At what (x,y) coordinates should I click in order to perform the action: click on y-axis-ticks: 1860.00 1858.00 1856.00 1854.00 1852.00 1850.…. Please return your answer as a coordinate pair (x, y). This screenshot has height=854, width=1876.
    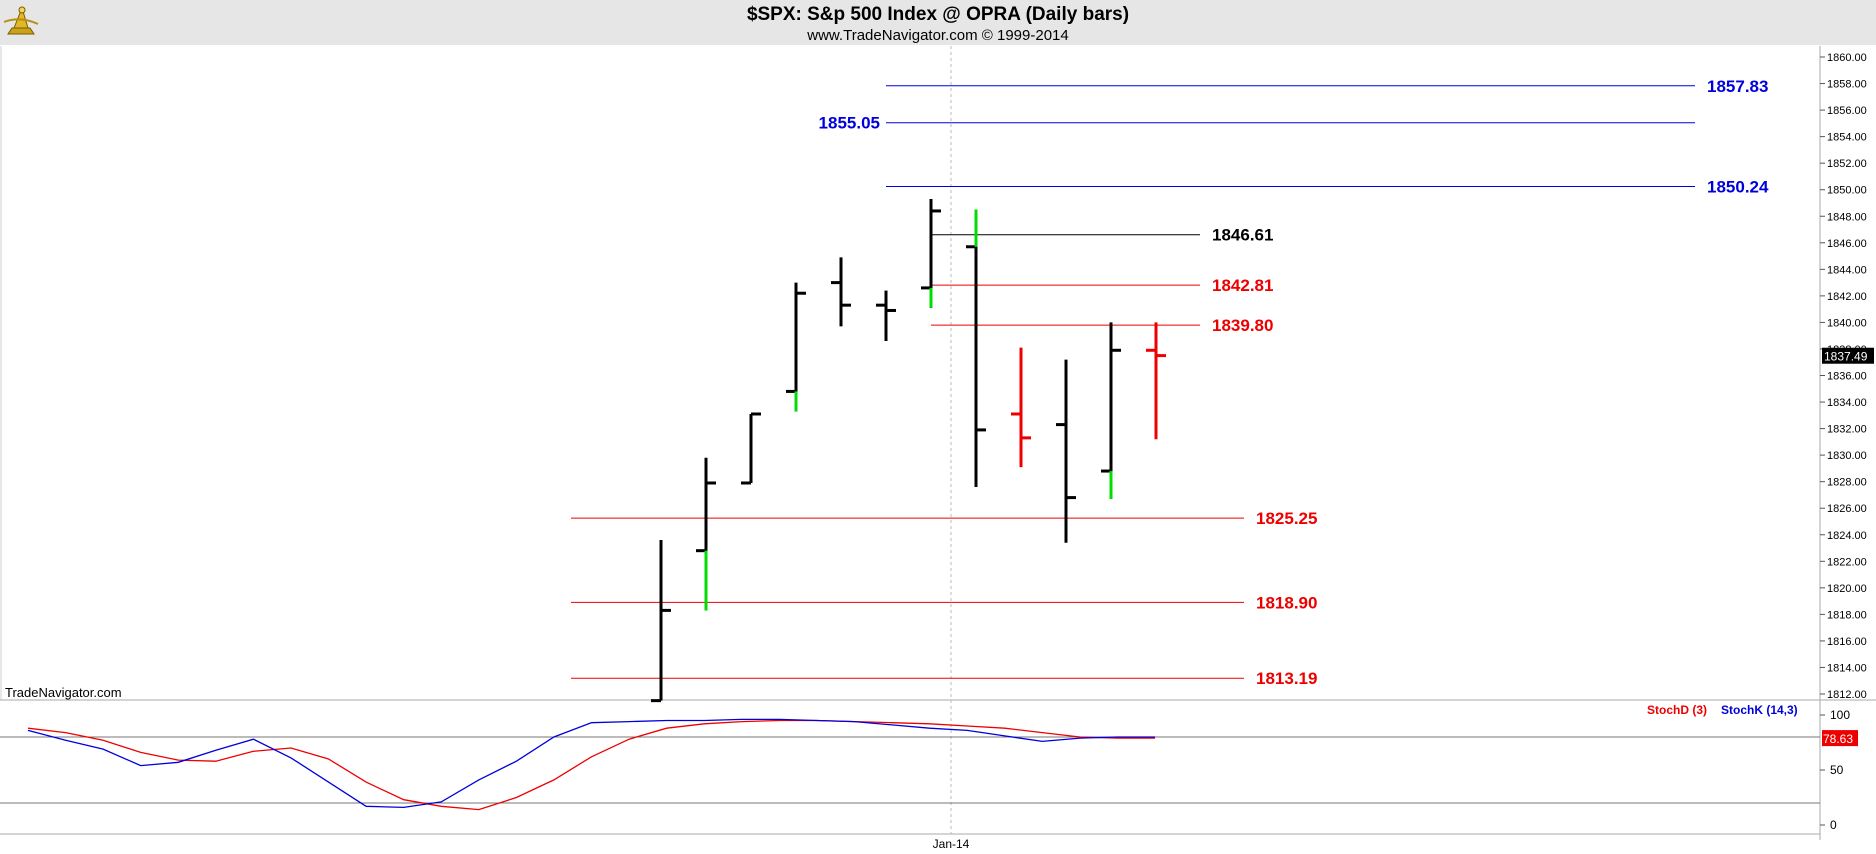
    Looking at the image, I should click on (1843, 376).